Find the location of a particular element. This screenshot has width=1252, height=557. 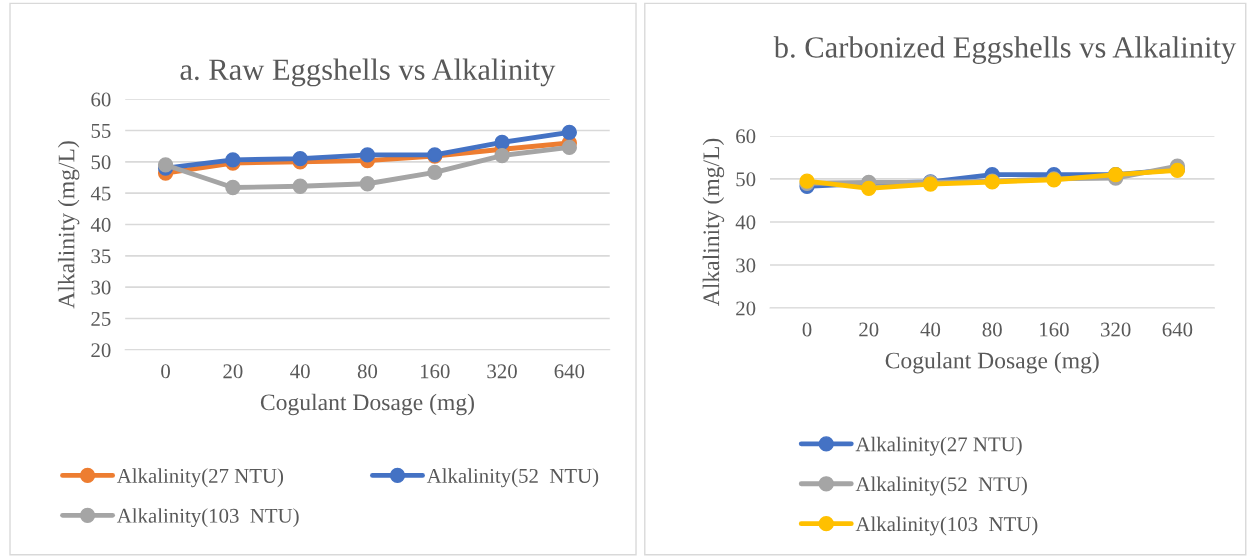

y-tick-label: 45 is located at coordinates (100, 193).